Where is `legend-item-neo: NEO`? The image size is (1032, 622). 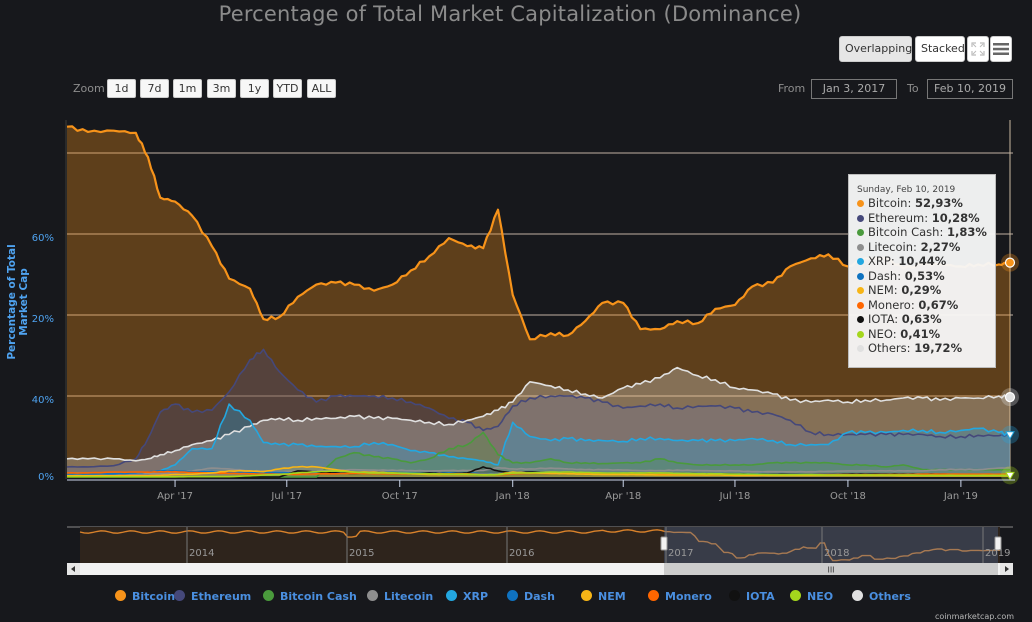 legend-item-neo: NEO is located at coordinates (811, 598).